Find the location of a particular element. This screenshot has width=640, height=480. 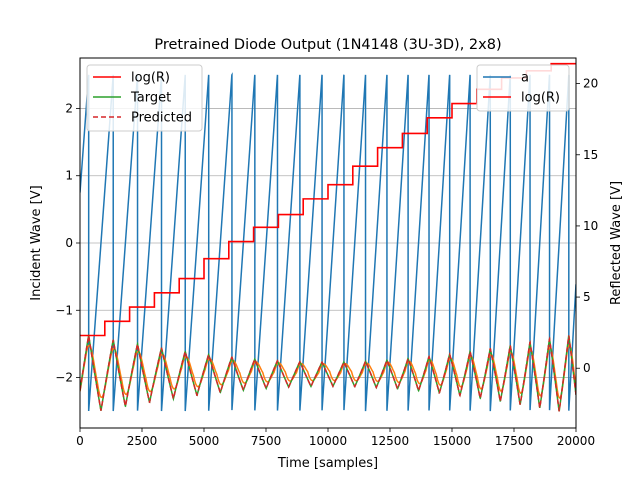

y-right-tick-label: 20 is located at coordinates (590, 84).